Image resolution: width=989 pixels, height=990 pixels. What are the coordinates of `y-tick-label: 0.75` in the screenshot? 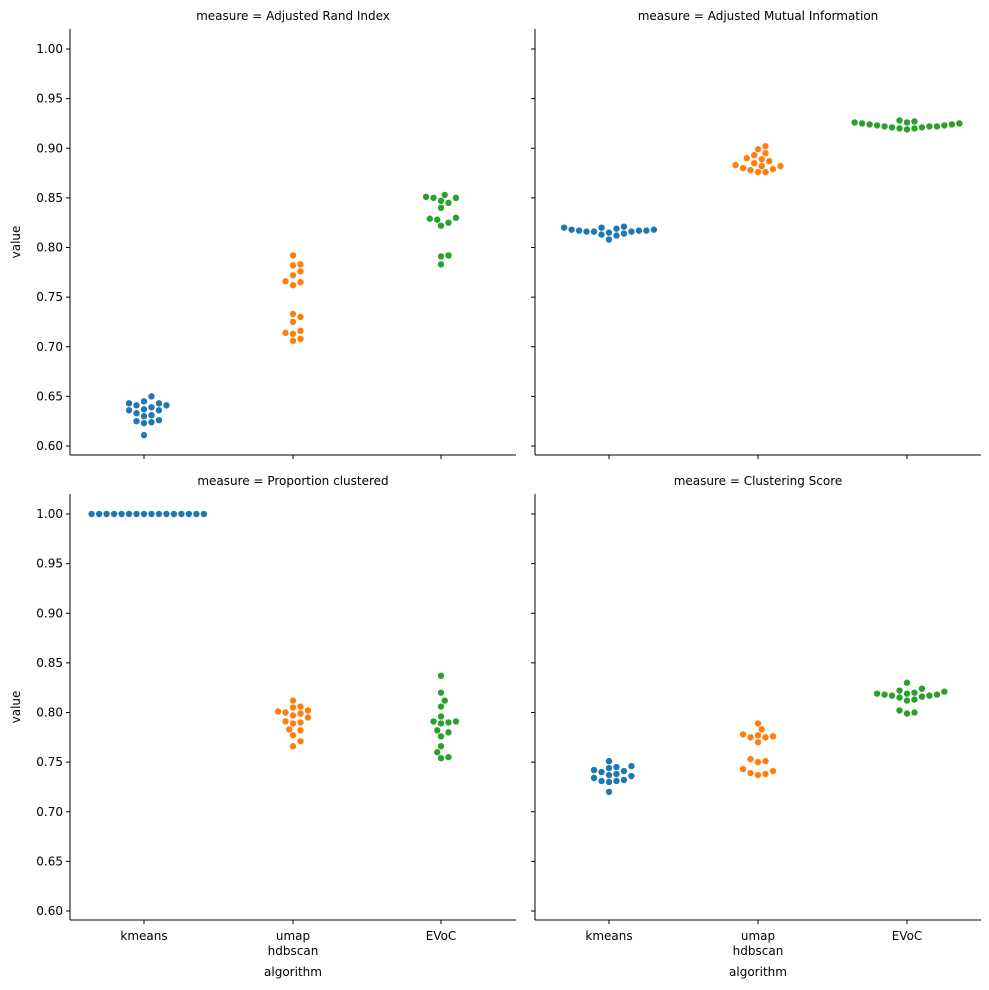 It's located at (49, 762).